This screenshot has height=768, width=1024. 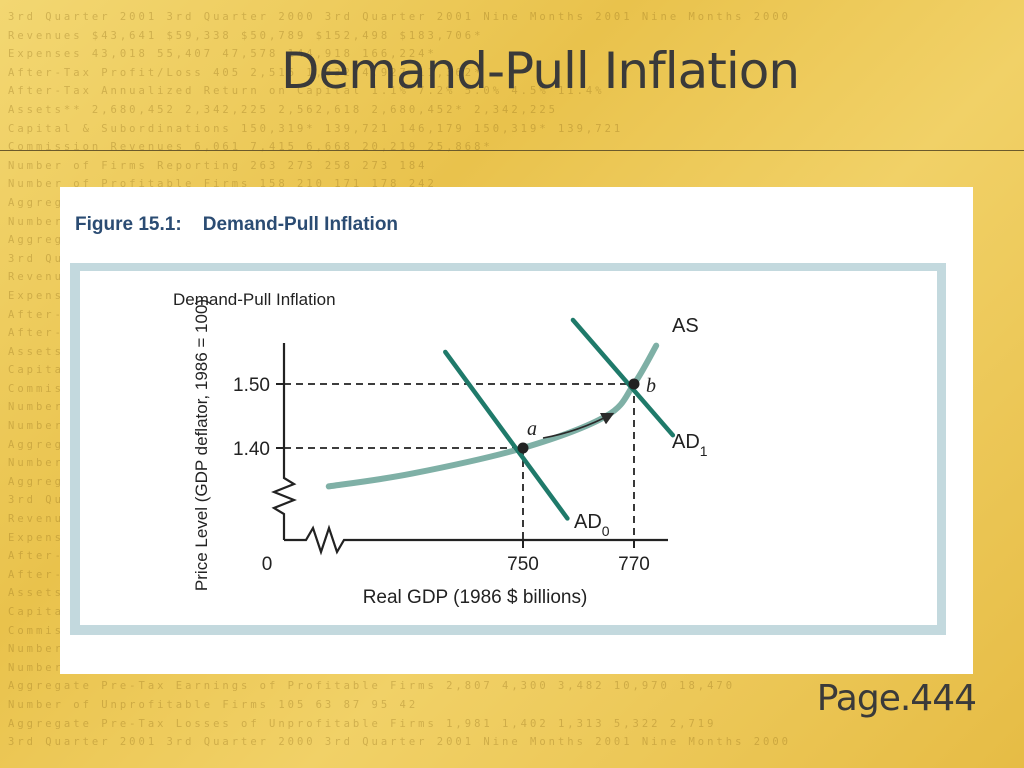 What do you see at coordinates (523, 448) in the screenshot?
I see `point-a` at bounding box center [523, 448].